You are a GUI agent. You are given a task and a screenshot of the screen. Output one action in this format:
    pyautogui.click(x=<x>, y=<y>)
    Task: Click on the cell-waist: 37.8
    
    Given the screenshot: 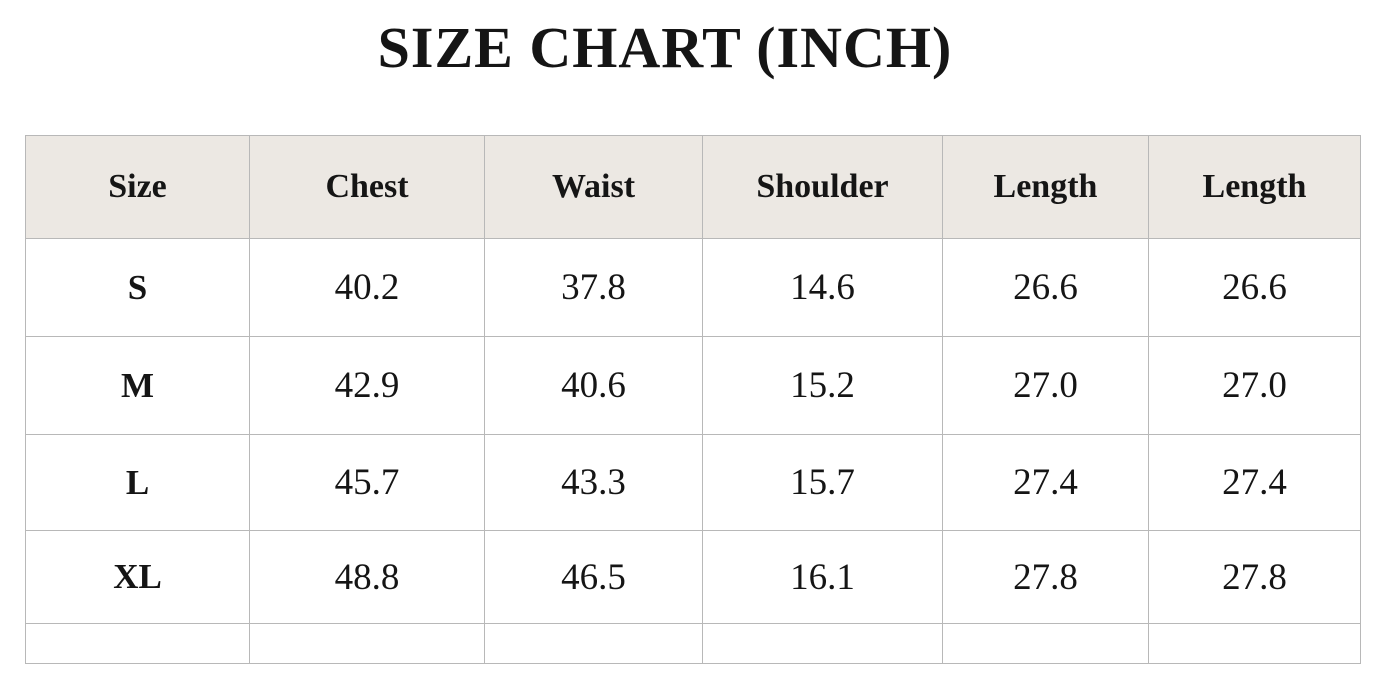 What is the action you would take?
    pyautogui.click(x=593, y=287)
    